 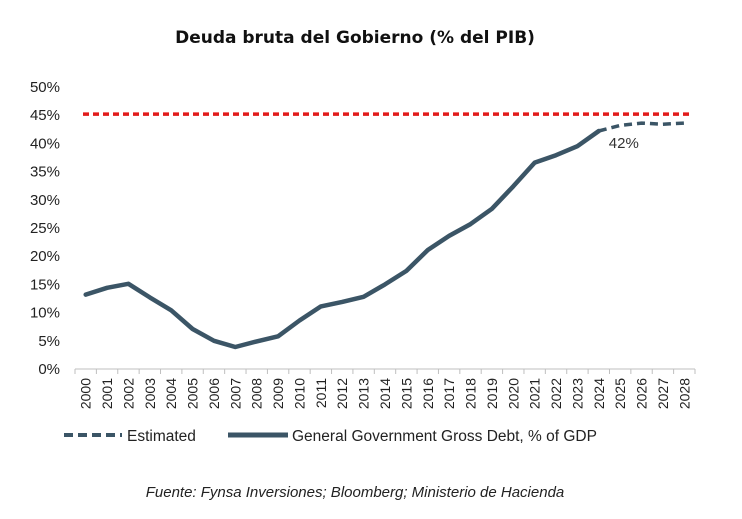 I want to click on x-tick-label: 2008, so click(x=257, y=393).